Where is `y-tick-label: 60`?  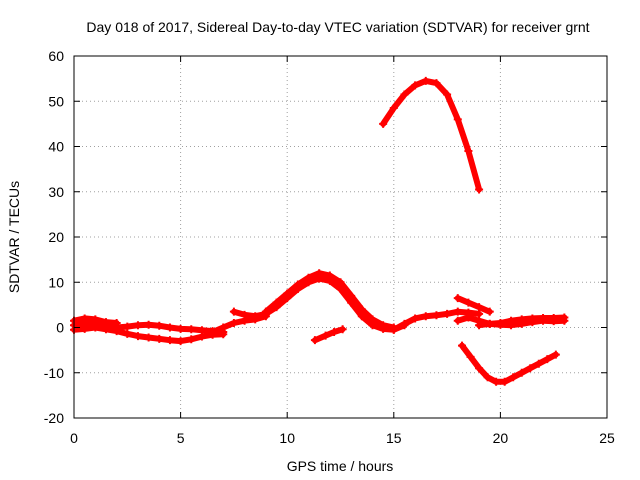 y-tick-label: 60 is located at coordinates (56, 56).